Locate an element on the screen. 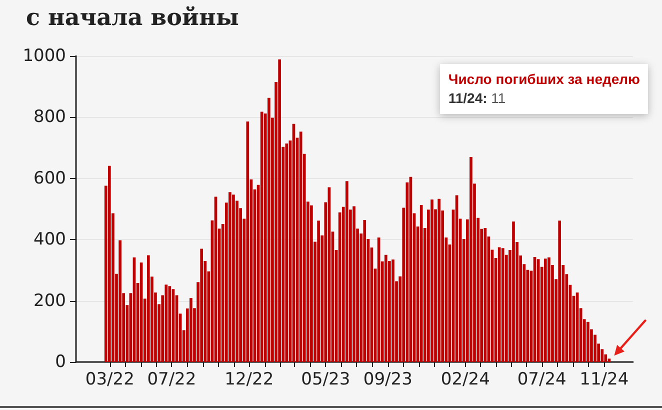  y-tick-label: 600 is located at coordinates (50, 178).